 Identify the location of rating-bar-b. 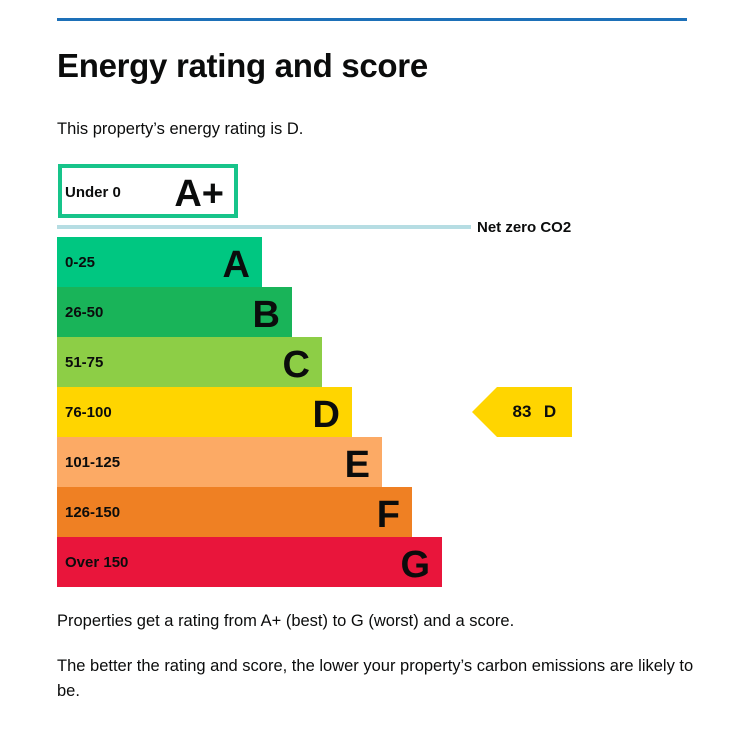
(174, 312).